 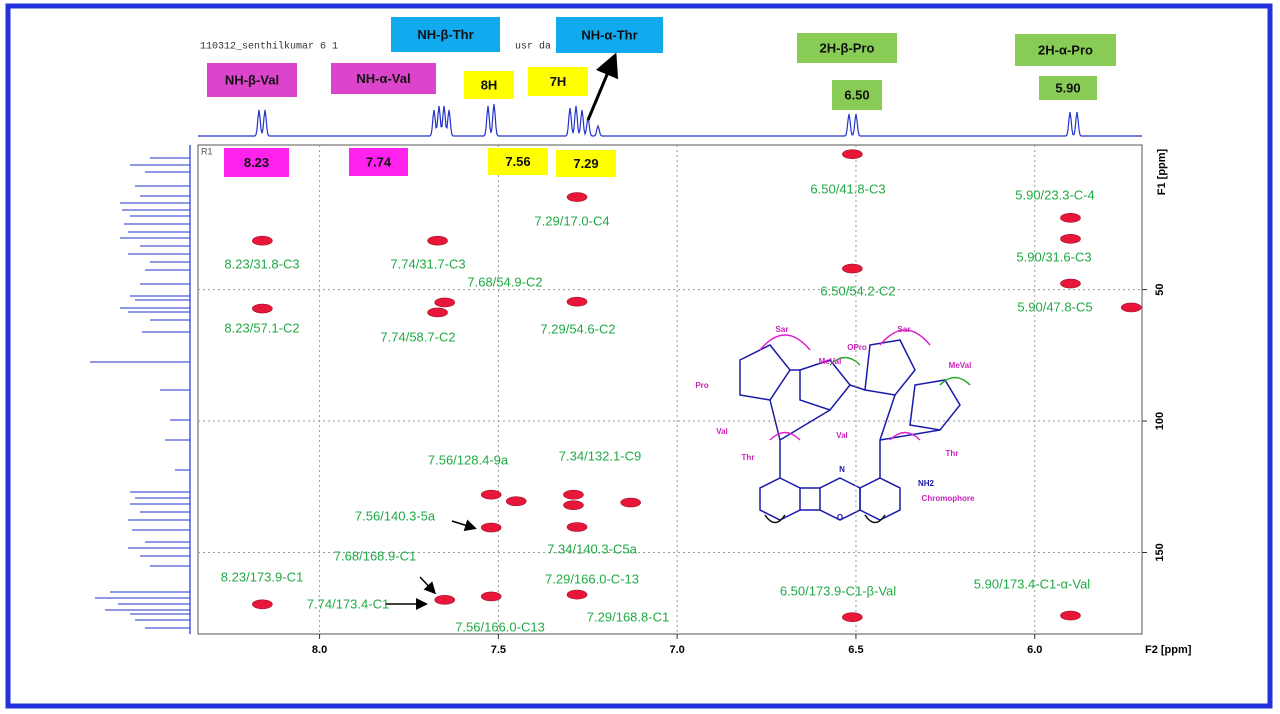 What do you see at coordinates (670, 120) in the screenshot?
I see `f2-projection` at bounding box center [670, 120].